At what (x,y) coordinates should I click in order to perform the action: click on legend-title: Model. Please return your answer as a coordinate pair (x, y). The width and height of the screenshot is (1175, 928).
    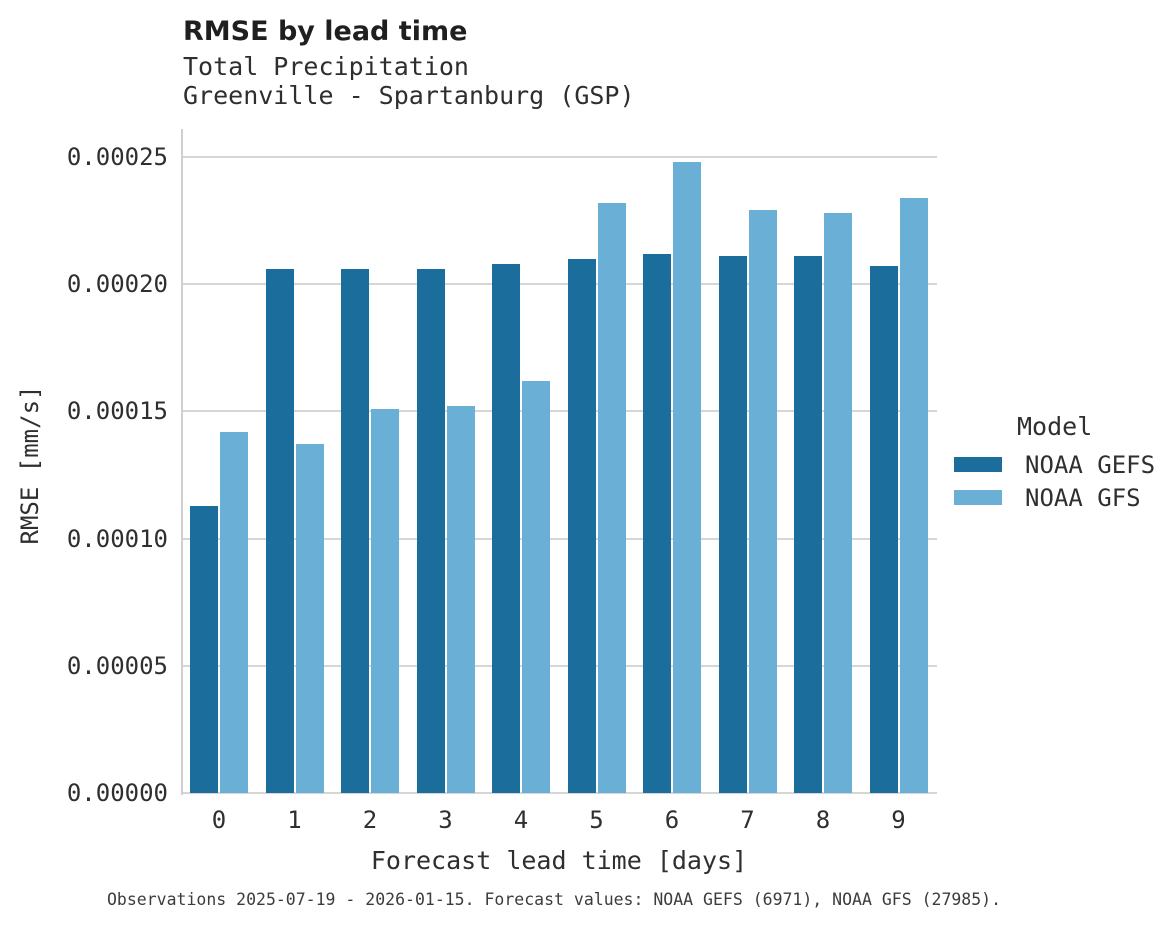
    Looking at the image, I should click on (1055, 426).